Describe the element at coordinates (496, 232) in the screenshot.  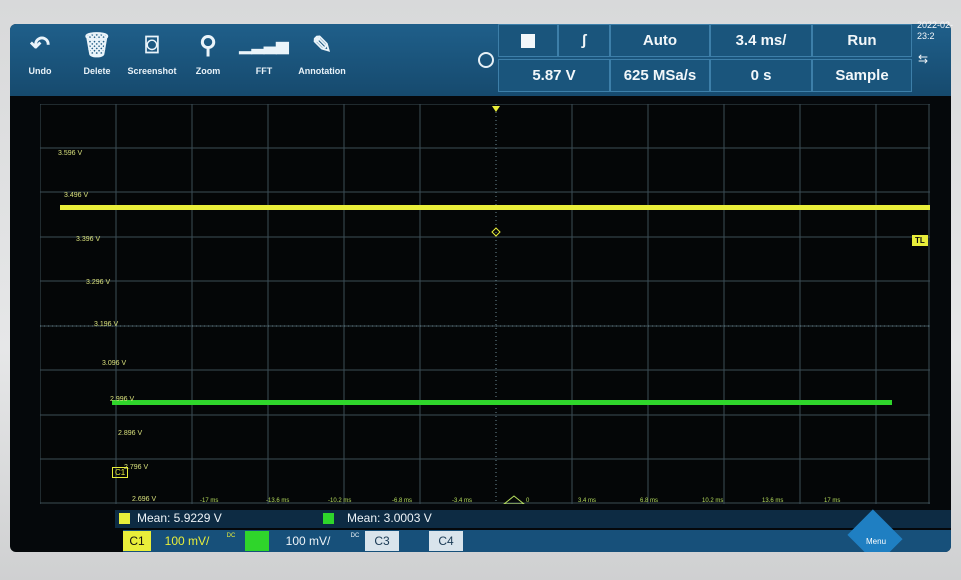
I see `trigger-point-marker` at that location.